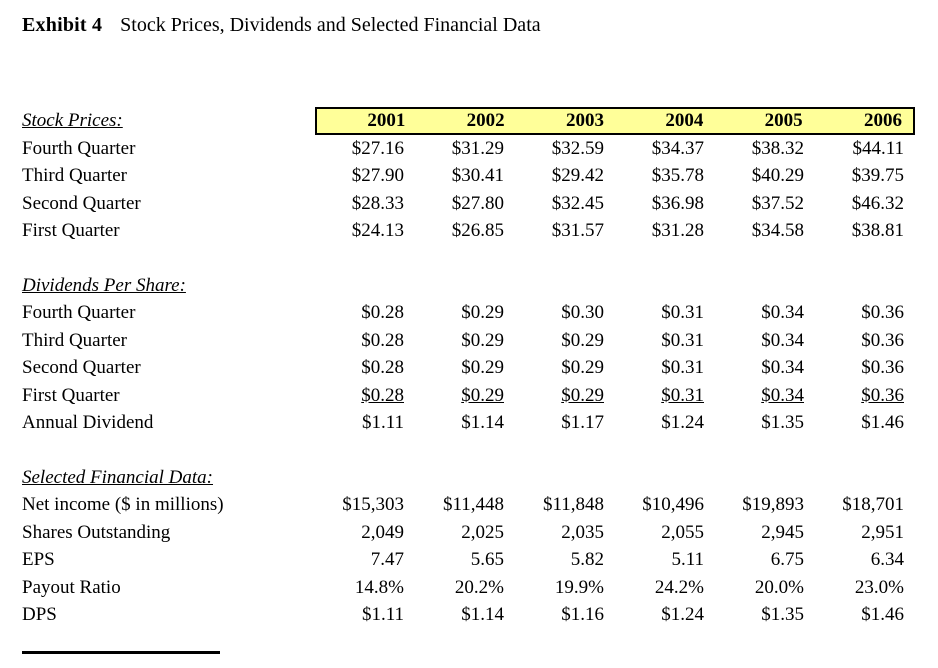  I want to click on year-column-header: 2003, so click(584, 120).